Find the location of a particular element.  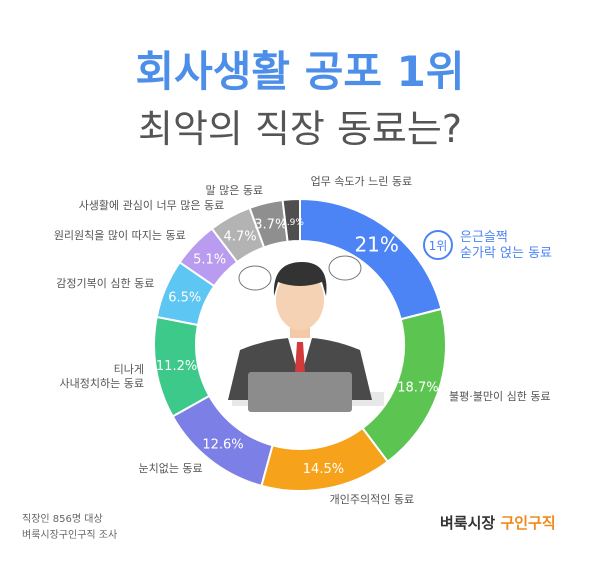

value-label: 1.9% is located at coordinates (292, 223).